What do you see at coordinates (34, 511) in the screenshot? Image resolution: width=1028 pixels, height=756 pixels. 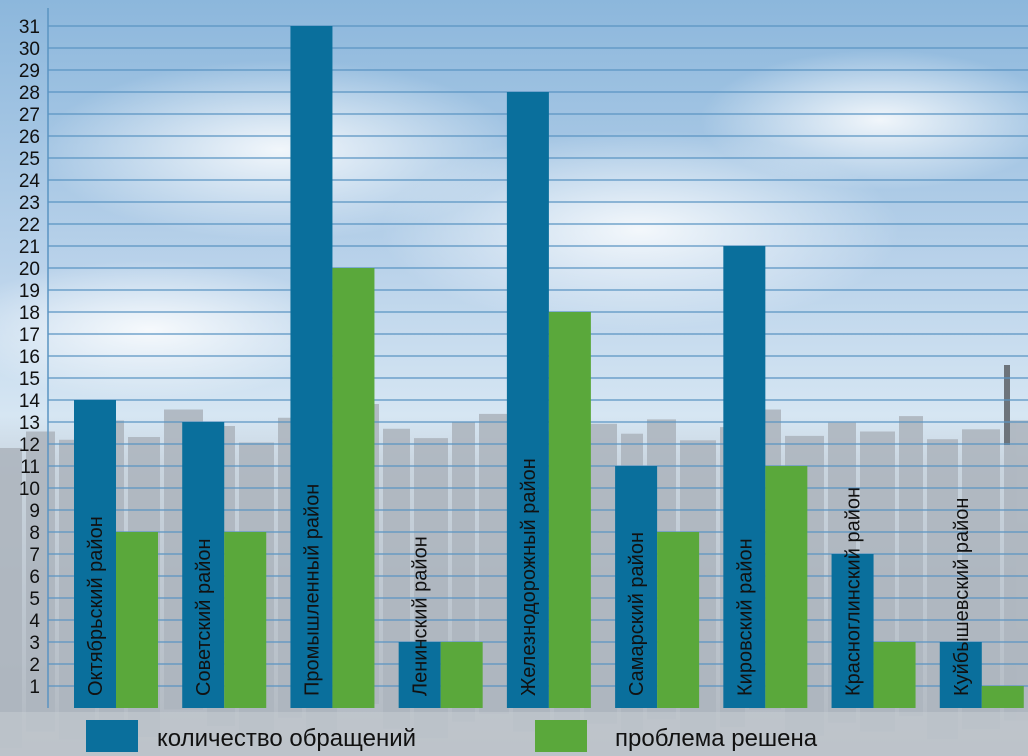 I see `y-tick-label: 9` at bounding box center [34, 511].